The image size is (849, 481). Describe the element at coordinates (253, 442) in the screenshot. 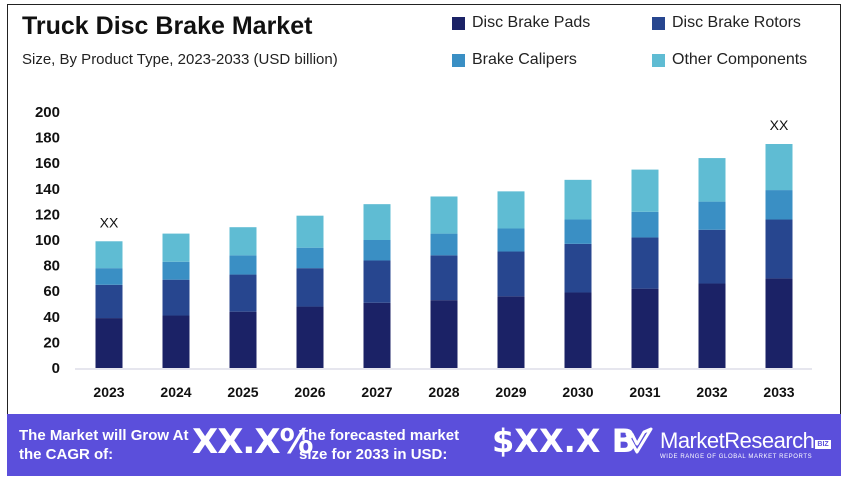

I see `cagr-value: XX.X%` at that location.